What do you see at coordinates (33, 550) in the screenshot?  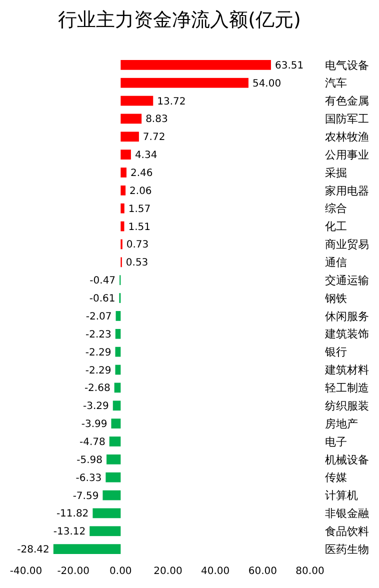 I see `data-label: -28.42` at bounding box center [33, 550].